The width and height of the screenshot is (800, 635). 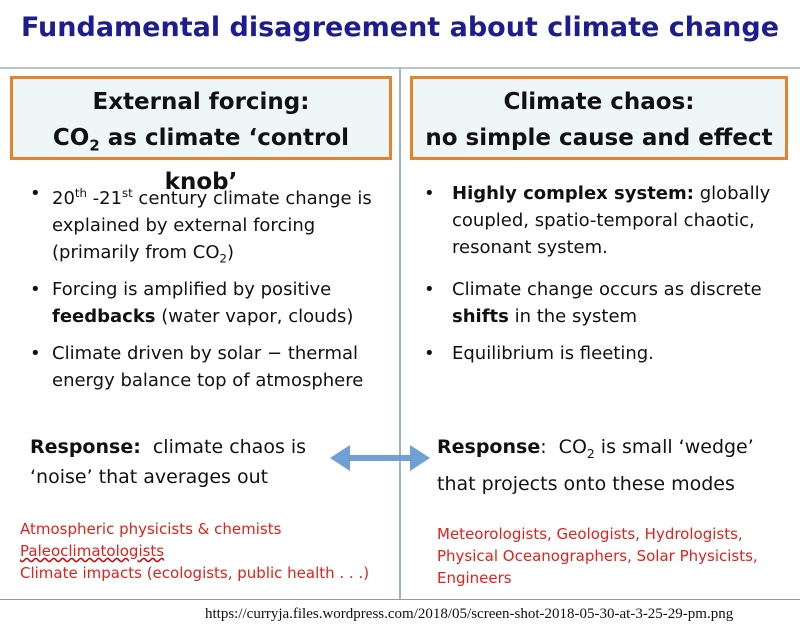 I want to click on group: Engineers, so click(x=474, y=578).